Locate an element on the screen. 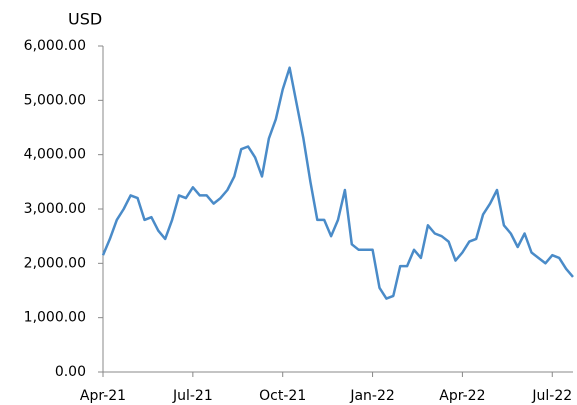 The width and height of the screenshot is (577, 405). x-tick-label: Jan-22 is located at coordinates (371, 396).